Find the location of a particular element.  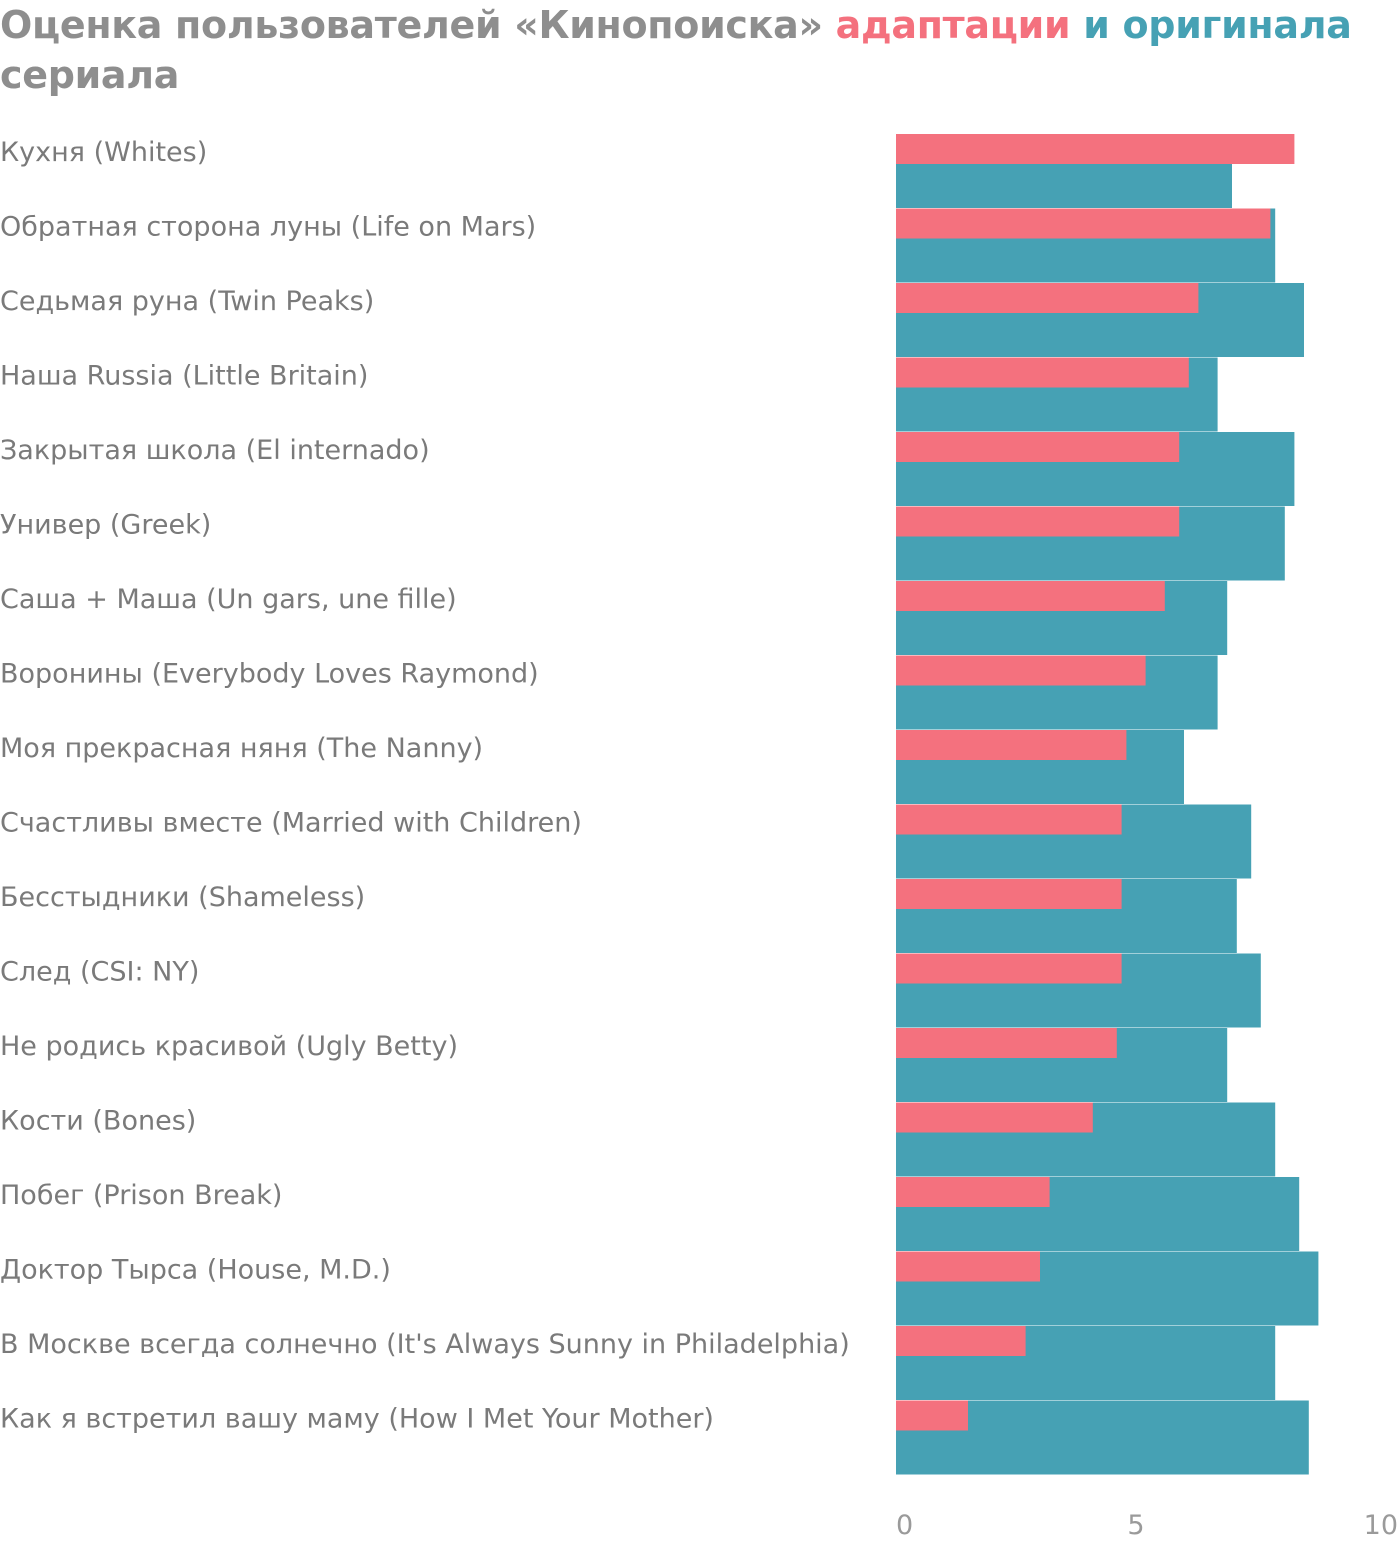

category-label: Доктор Тырса (House, M.D.) is located at coordinates (195, 1270).